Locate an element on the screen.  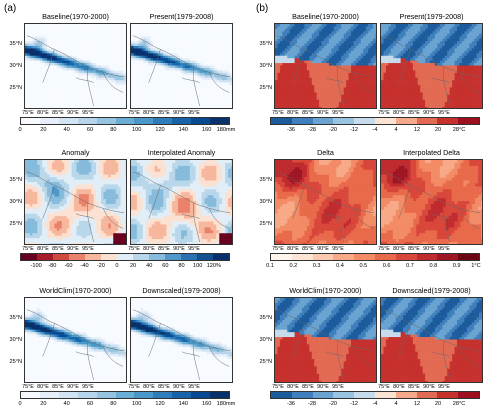
a-row2-colorbar-tick-label: 80 is located at coordinates (181, 266).